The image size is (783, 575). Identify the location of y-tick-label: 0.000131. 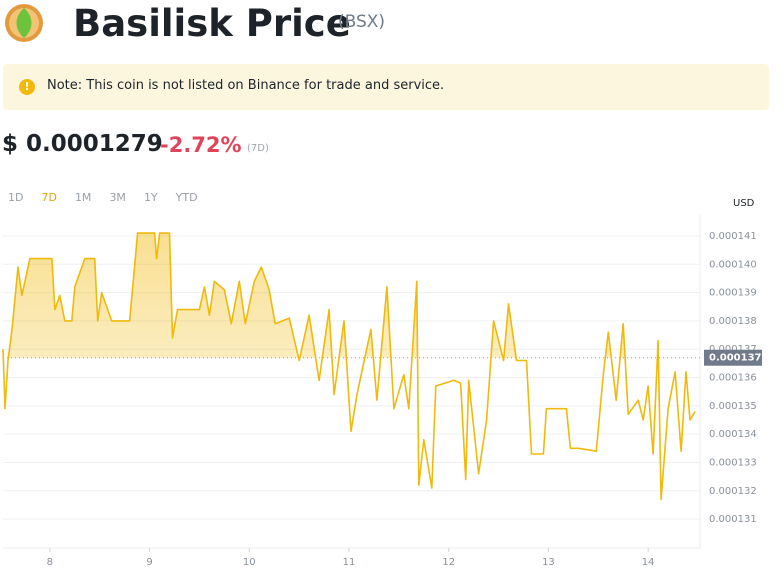
(733, 519).